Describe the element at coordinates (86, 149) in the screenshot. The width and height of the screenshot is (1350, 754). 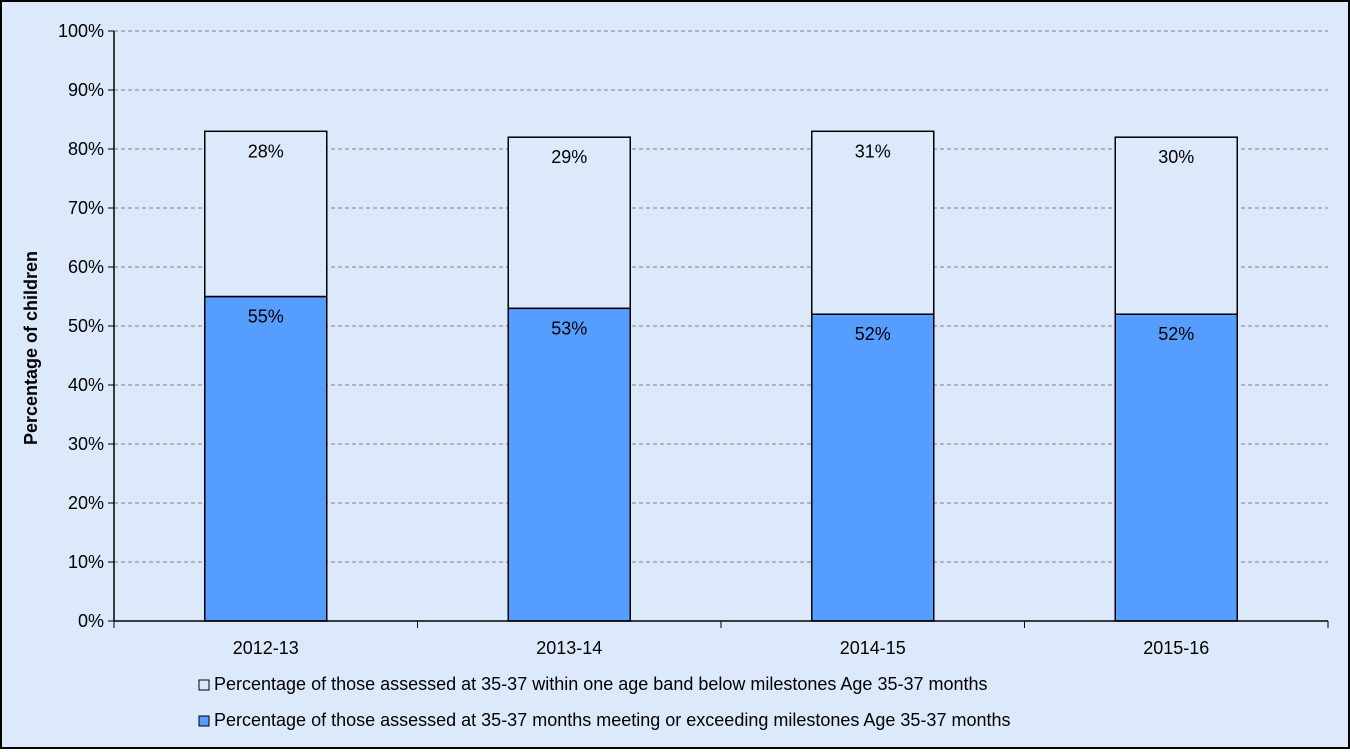
I see `y-tick-label: 80%` at that location.